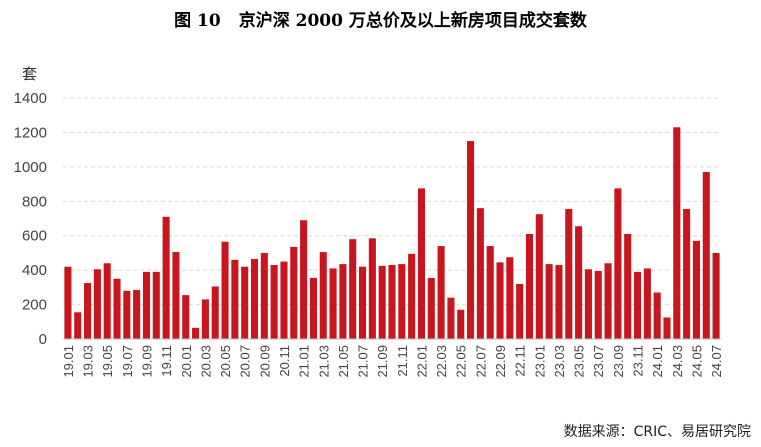 The height and width of the screenshot is (447, 761). What do you see at coordinates (677, 361) in the screenshot?
I see `x-tick-label: 24.03` at bounding box center [677, 361].